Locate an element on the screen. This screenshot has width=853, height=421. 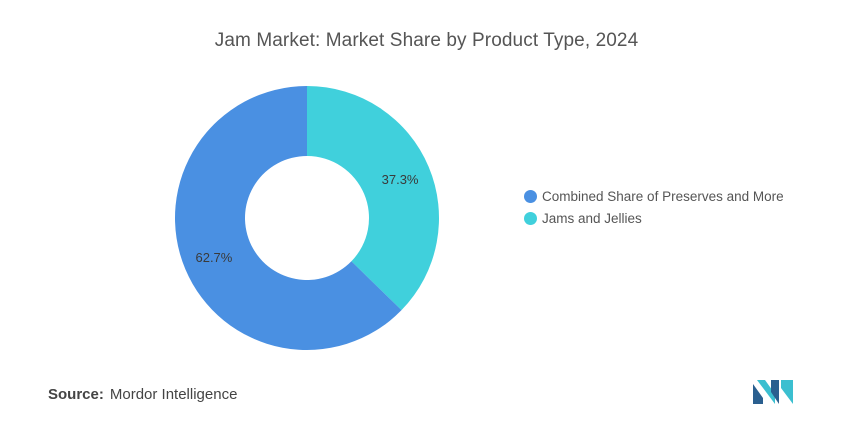
source-note: Source: Mordor Intelligence is located at coordinates (142, 394).